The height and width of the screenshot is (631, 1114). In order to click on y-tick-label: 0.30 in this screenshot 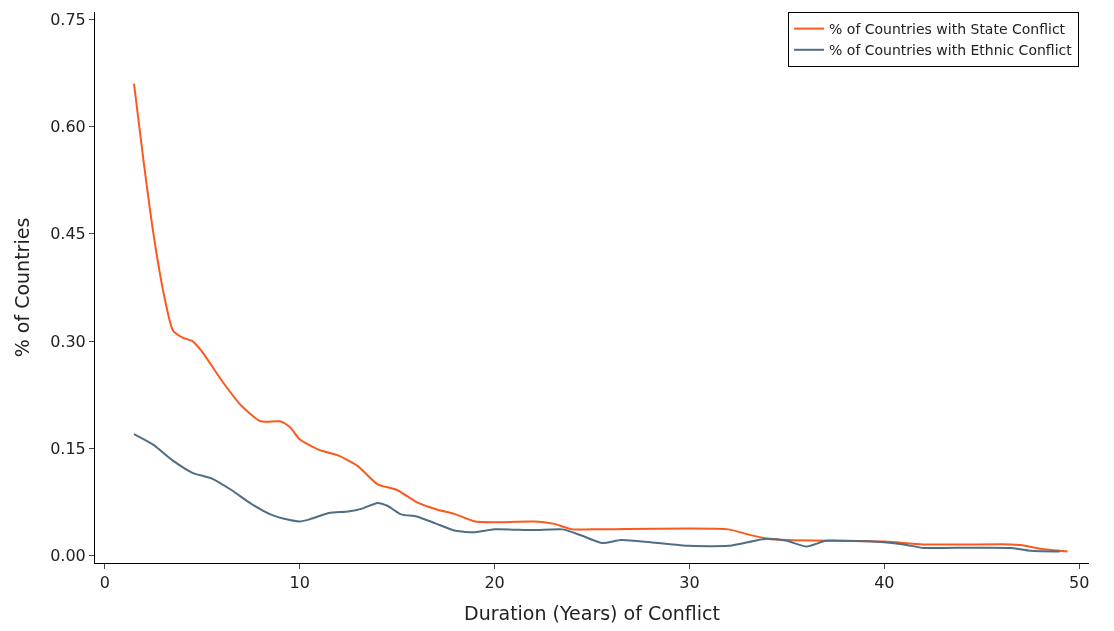, I will do `click(68, 341)`.